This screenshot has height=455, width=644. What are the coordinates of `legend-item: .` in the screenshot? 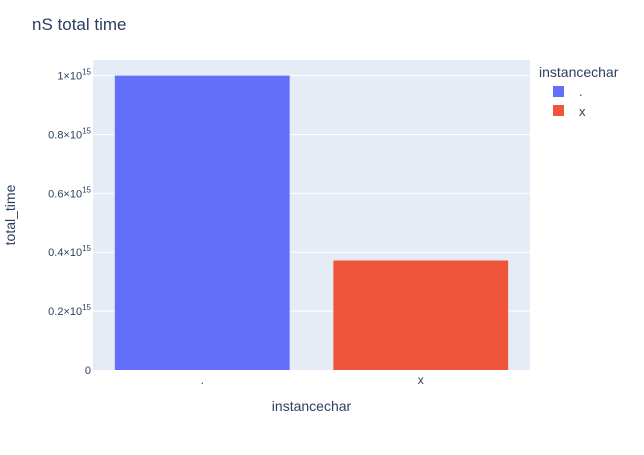 It's located at (568, 91).